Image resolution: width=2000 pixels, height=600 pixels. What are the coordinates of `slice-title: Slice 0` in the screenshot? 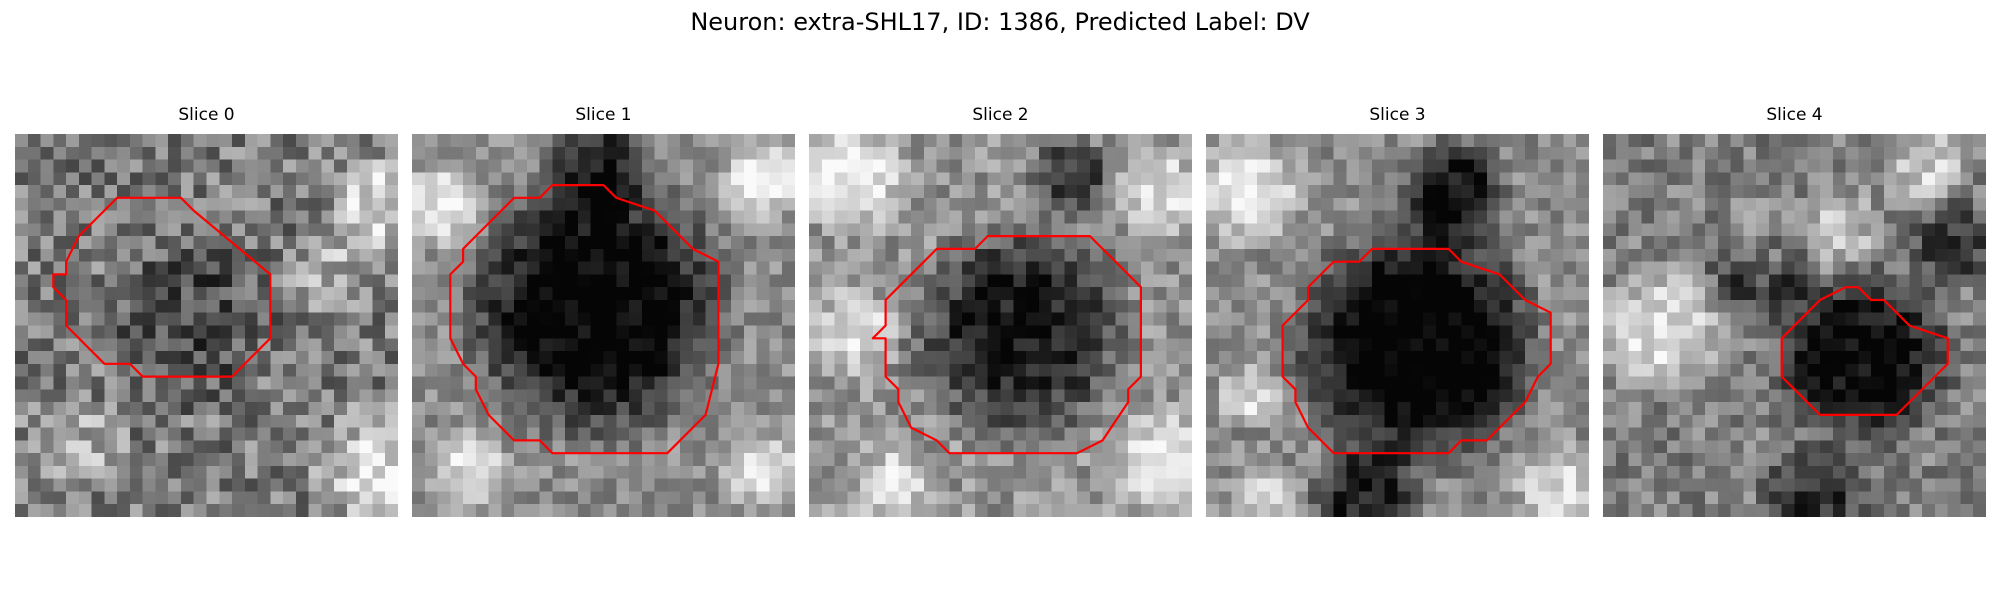 It's located at (206, 115).